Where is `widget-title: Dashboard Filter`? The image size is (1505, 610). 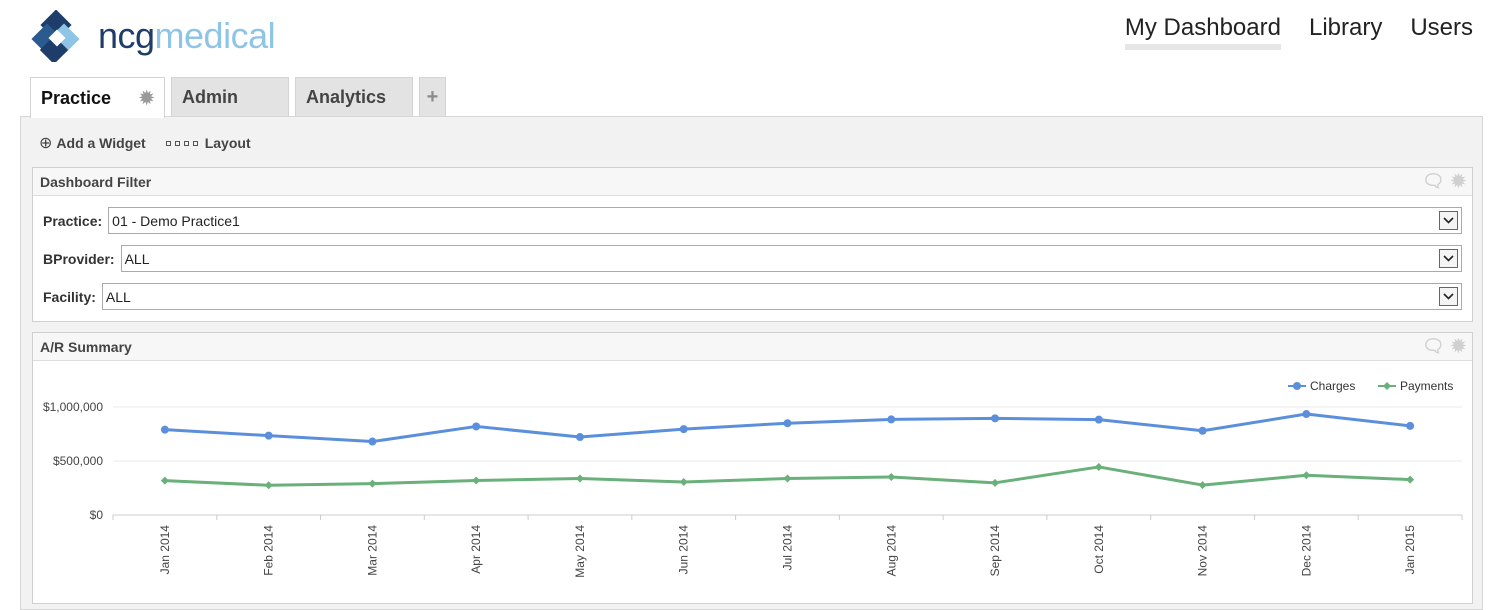 widget-title: Dashboard Filter is located at coordinates (96, 181).